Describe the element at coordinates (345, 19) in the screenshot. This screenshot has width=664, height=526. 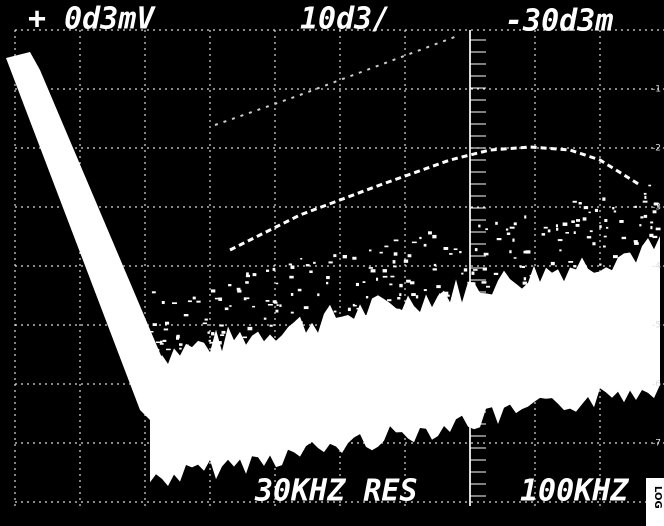
I see `top-label: 10d3/` at that location.